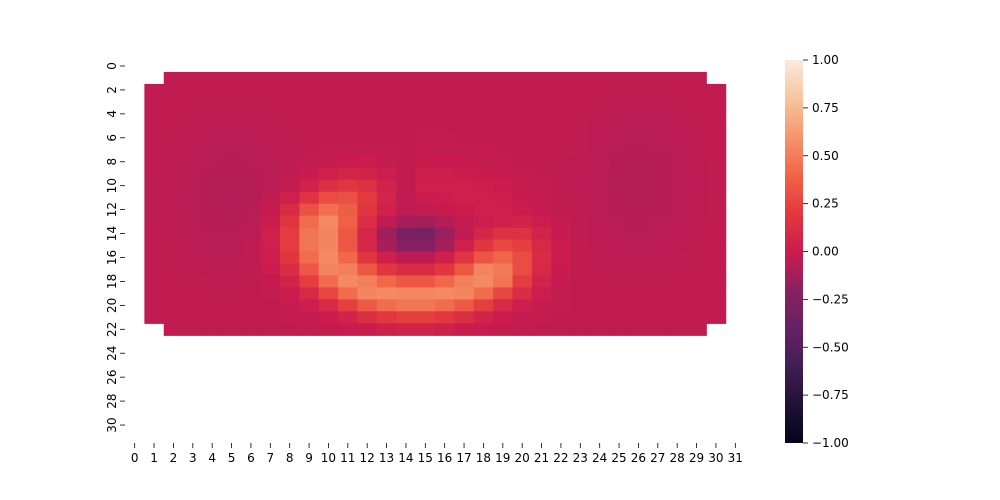 The width and height of the screenshot is (1000, 500). Describe the element at coordinates (386, 458) in the screenshot. I see `x-tick-label: 13` at that location.